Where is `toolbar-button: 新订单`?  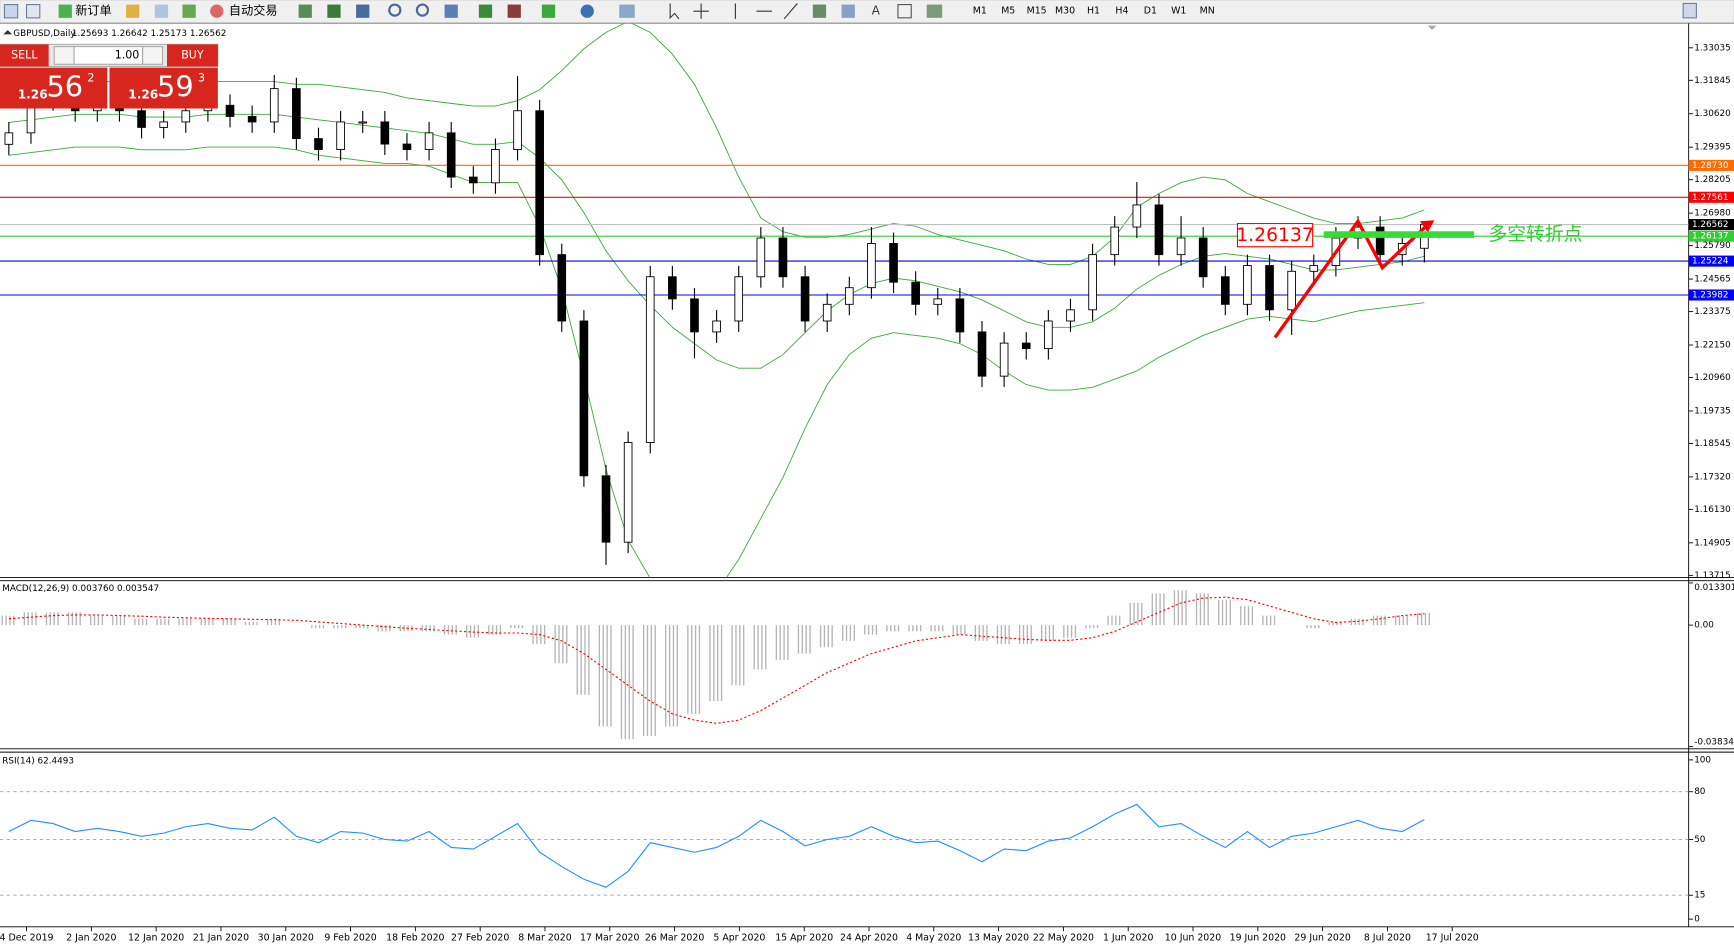 toolbar-button: 新订单 is located at coordinates (93, 10).